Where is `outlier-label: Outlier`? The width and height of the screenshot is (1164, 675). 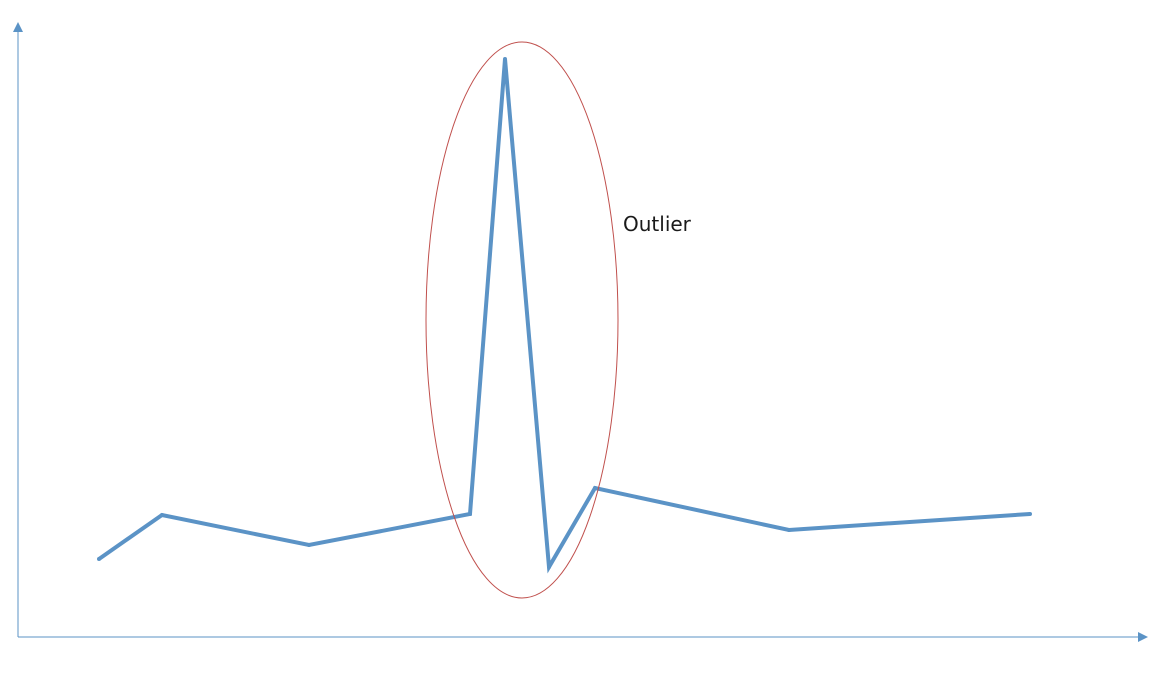 outlier-label: Outlier is located at coordinates (657, 224).